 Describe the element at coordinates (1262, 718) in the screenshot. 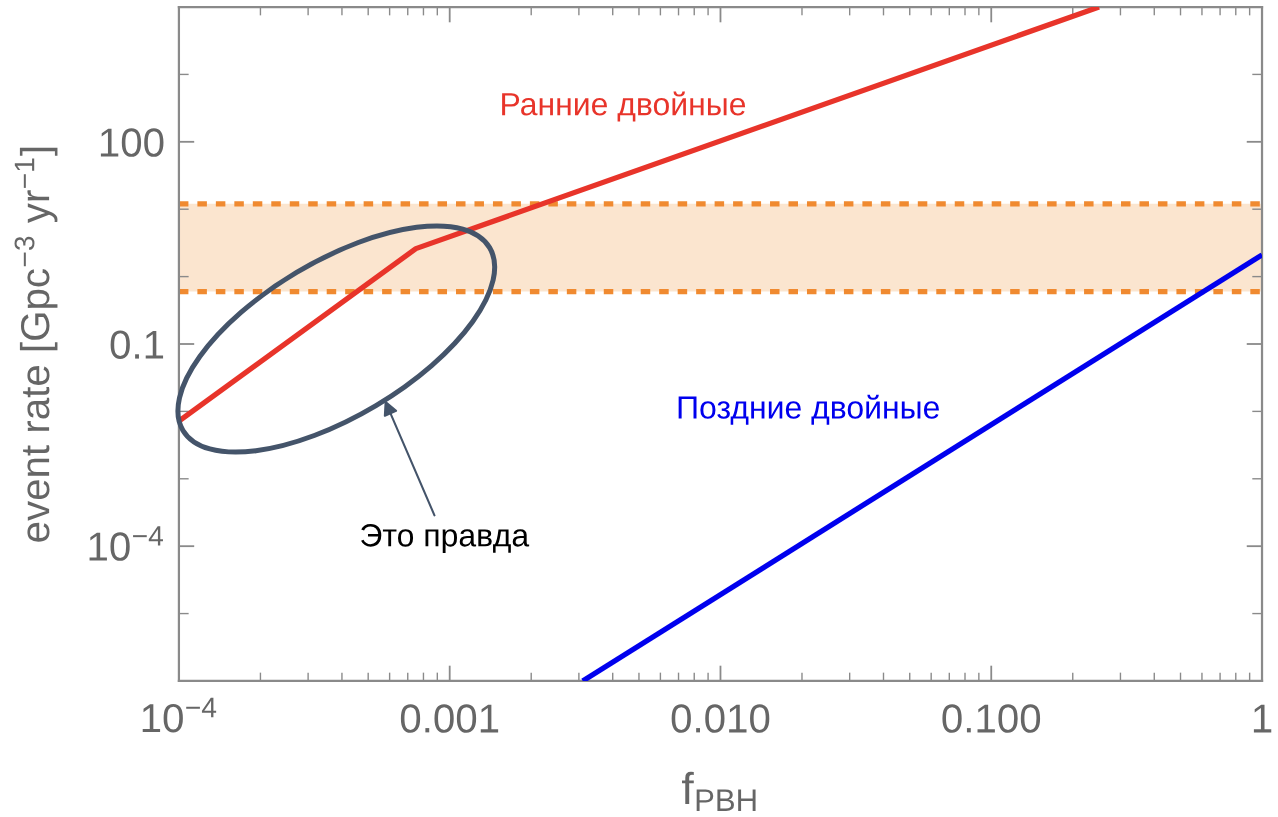

I see `x-tick-label: 1` at that location.